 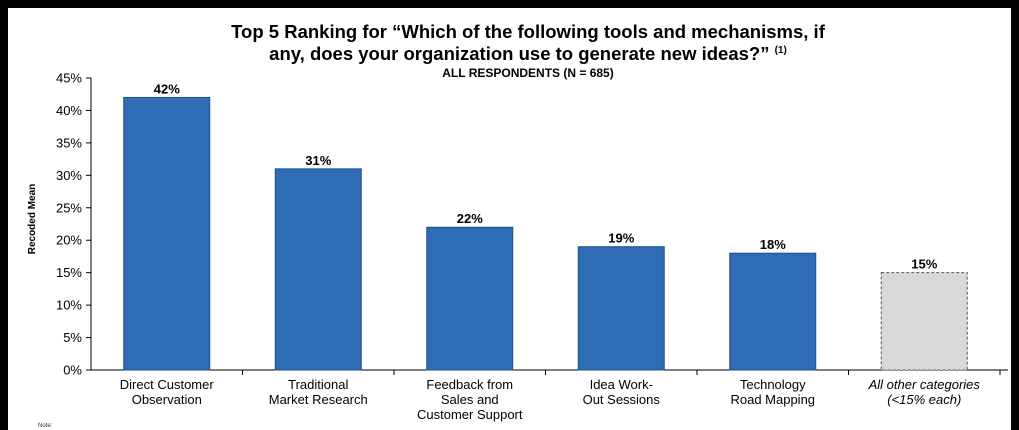 I want to click on x-tick-label: Feedback from Sales and Customer Support, so click(x=470, y=399).